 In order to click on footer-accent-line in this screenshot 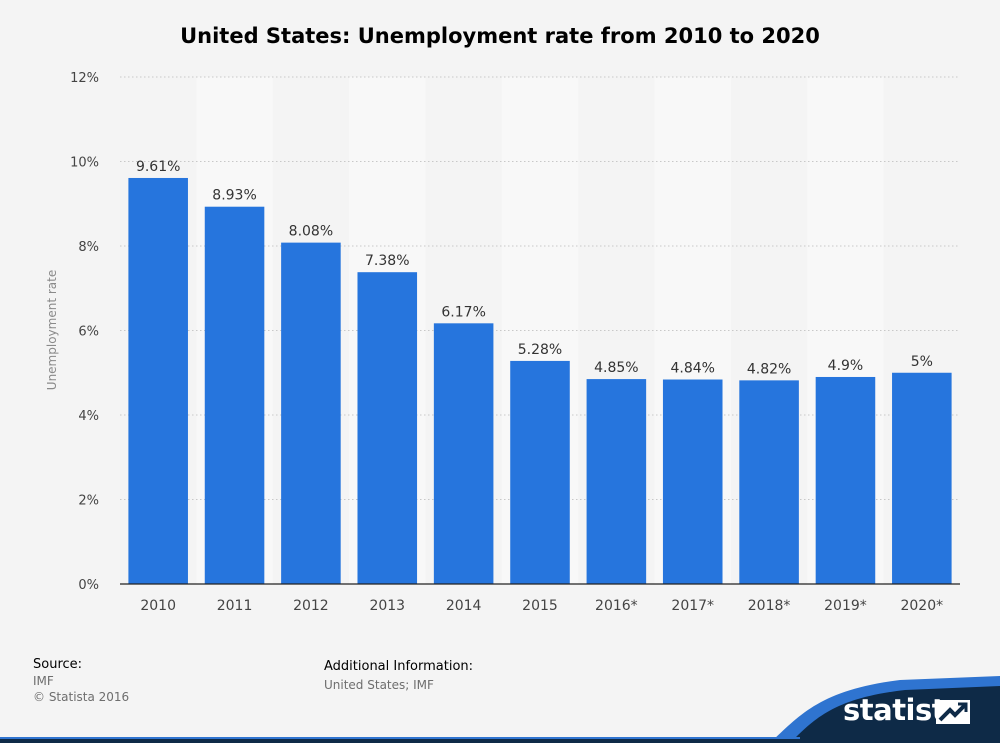, I will do `click(400, 738)`.